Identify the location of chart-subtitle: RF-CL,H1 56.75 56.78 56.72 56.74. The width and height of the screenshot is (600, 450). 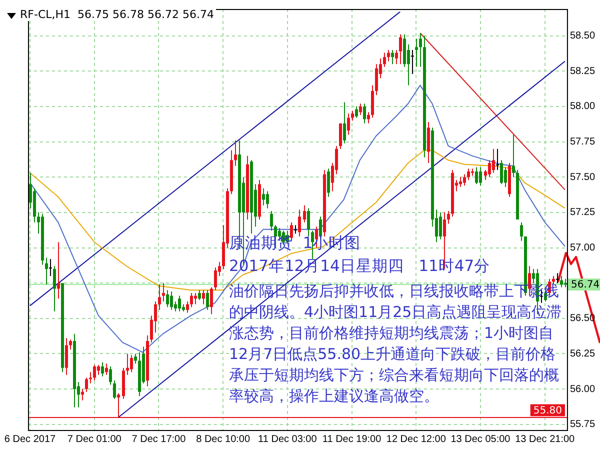
(117, 14).